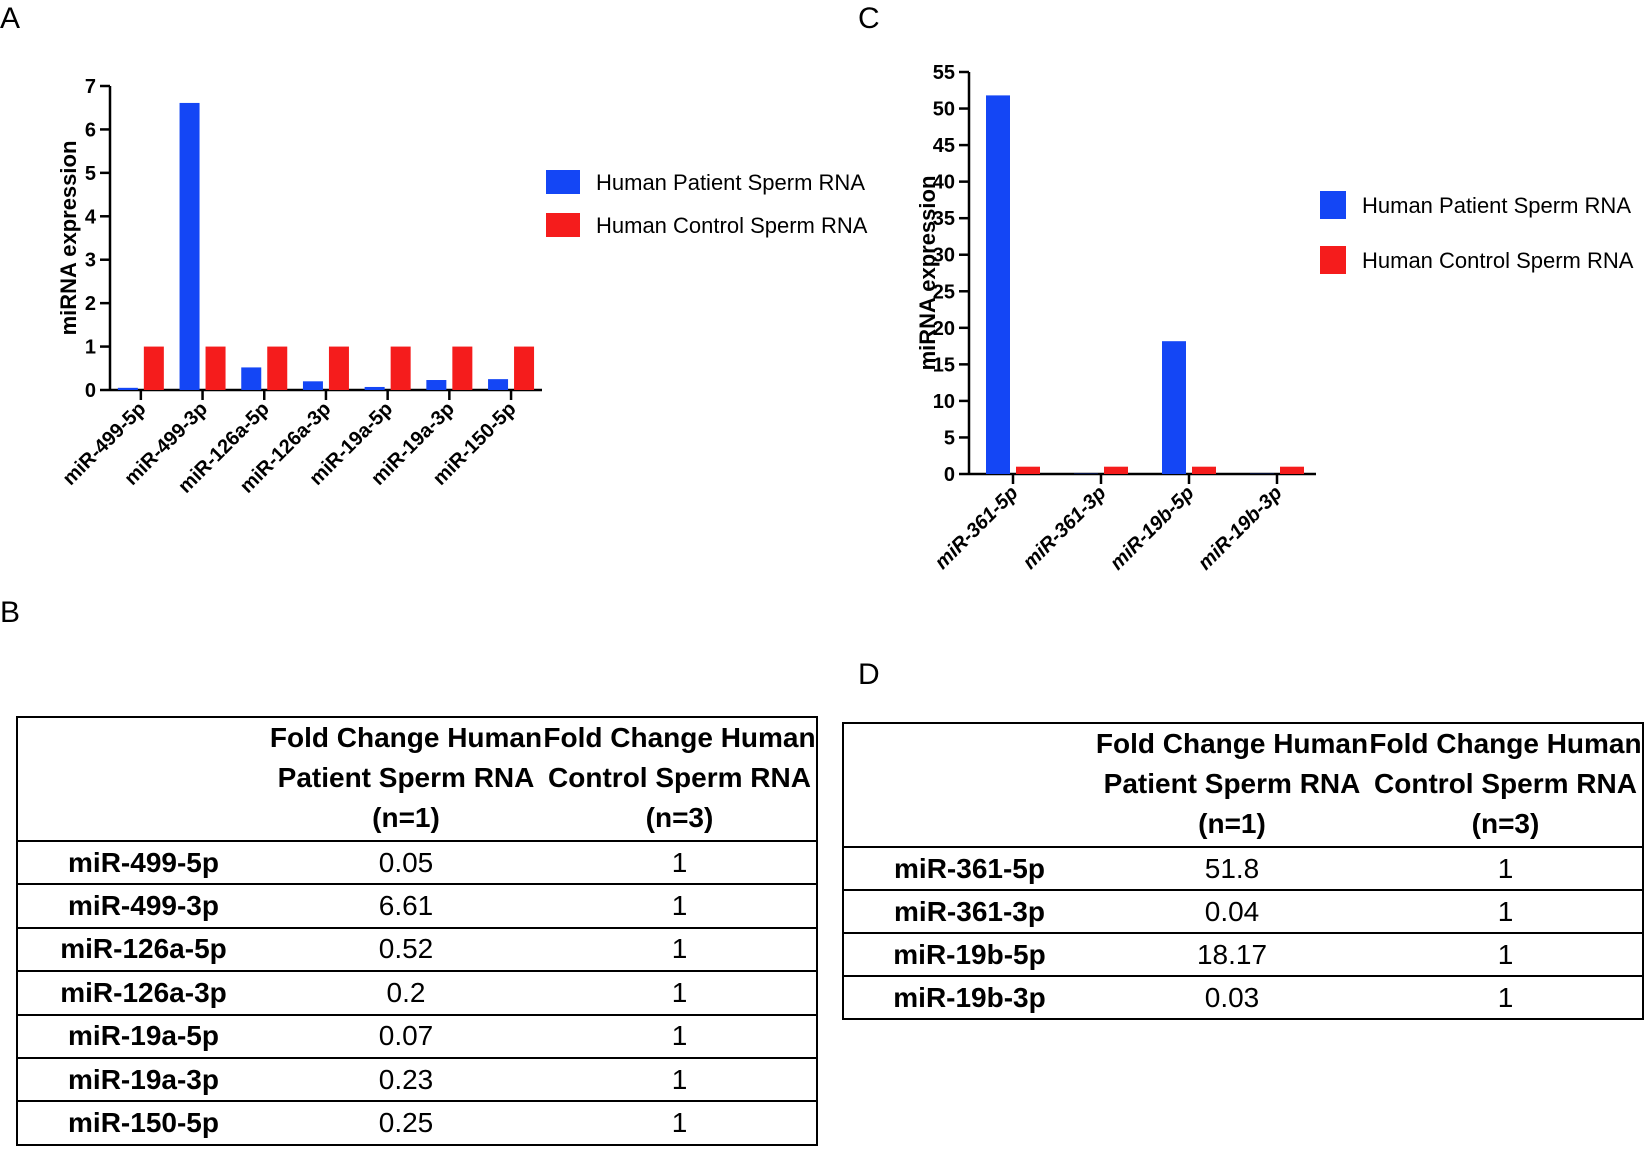 This screenshot has height=1156, width=1644. What do you see at coordinates (406, 950) in the screenshot?
I see `table-b-patient-value: 0.52` at bounding box center [406, 950].